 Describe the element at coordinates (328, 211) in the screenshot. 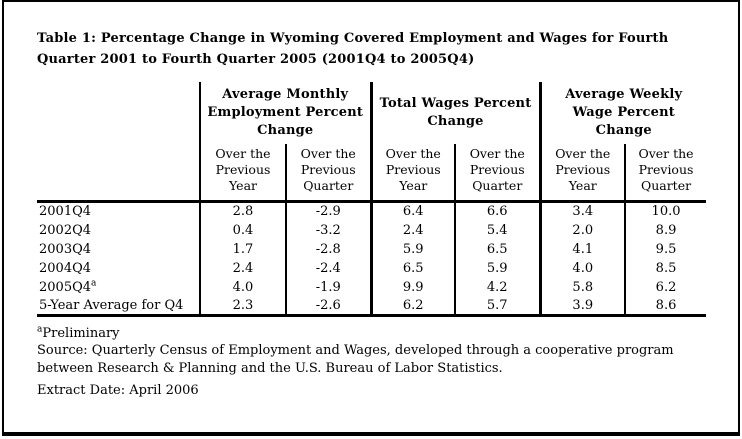

I see `value-cell: -2.9` at that location.